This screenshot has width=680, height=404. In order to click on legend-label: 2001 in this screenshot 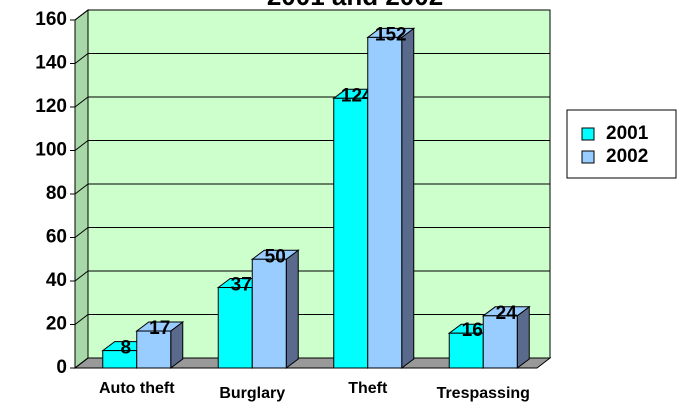, I will do `click(627, 133)`.